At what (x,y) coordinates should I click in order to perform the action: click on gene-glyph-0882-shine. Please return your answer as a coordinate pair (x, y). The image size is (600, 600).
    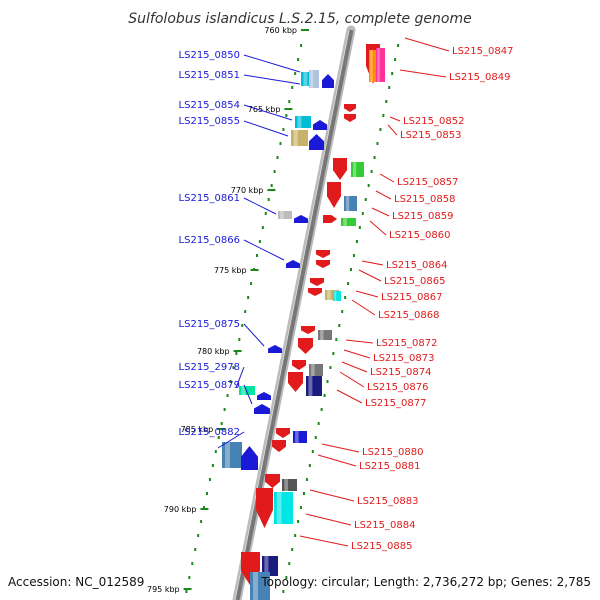
    Looking at the image, I should click on (227, 455).